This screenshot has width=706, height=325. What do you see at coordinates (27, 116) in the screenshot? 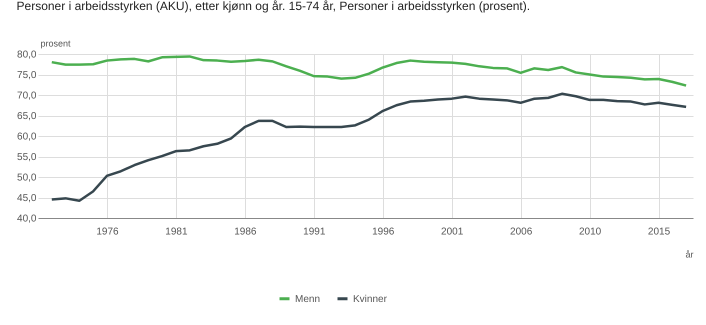
I see `y-tick-label: 65,0` at bounding box center [27, 116].